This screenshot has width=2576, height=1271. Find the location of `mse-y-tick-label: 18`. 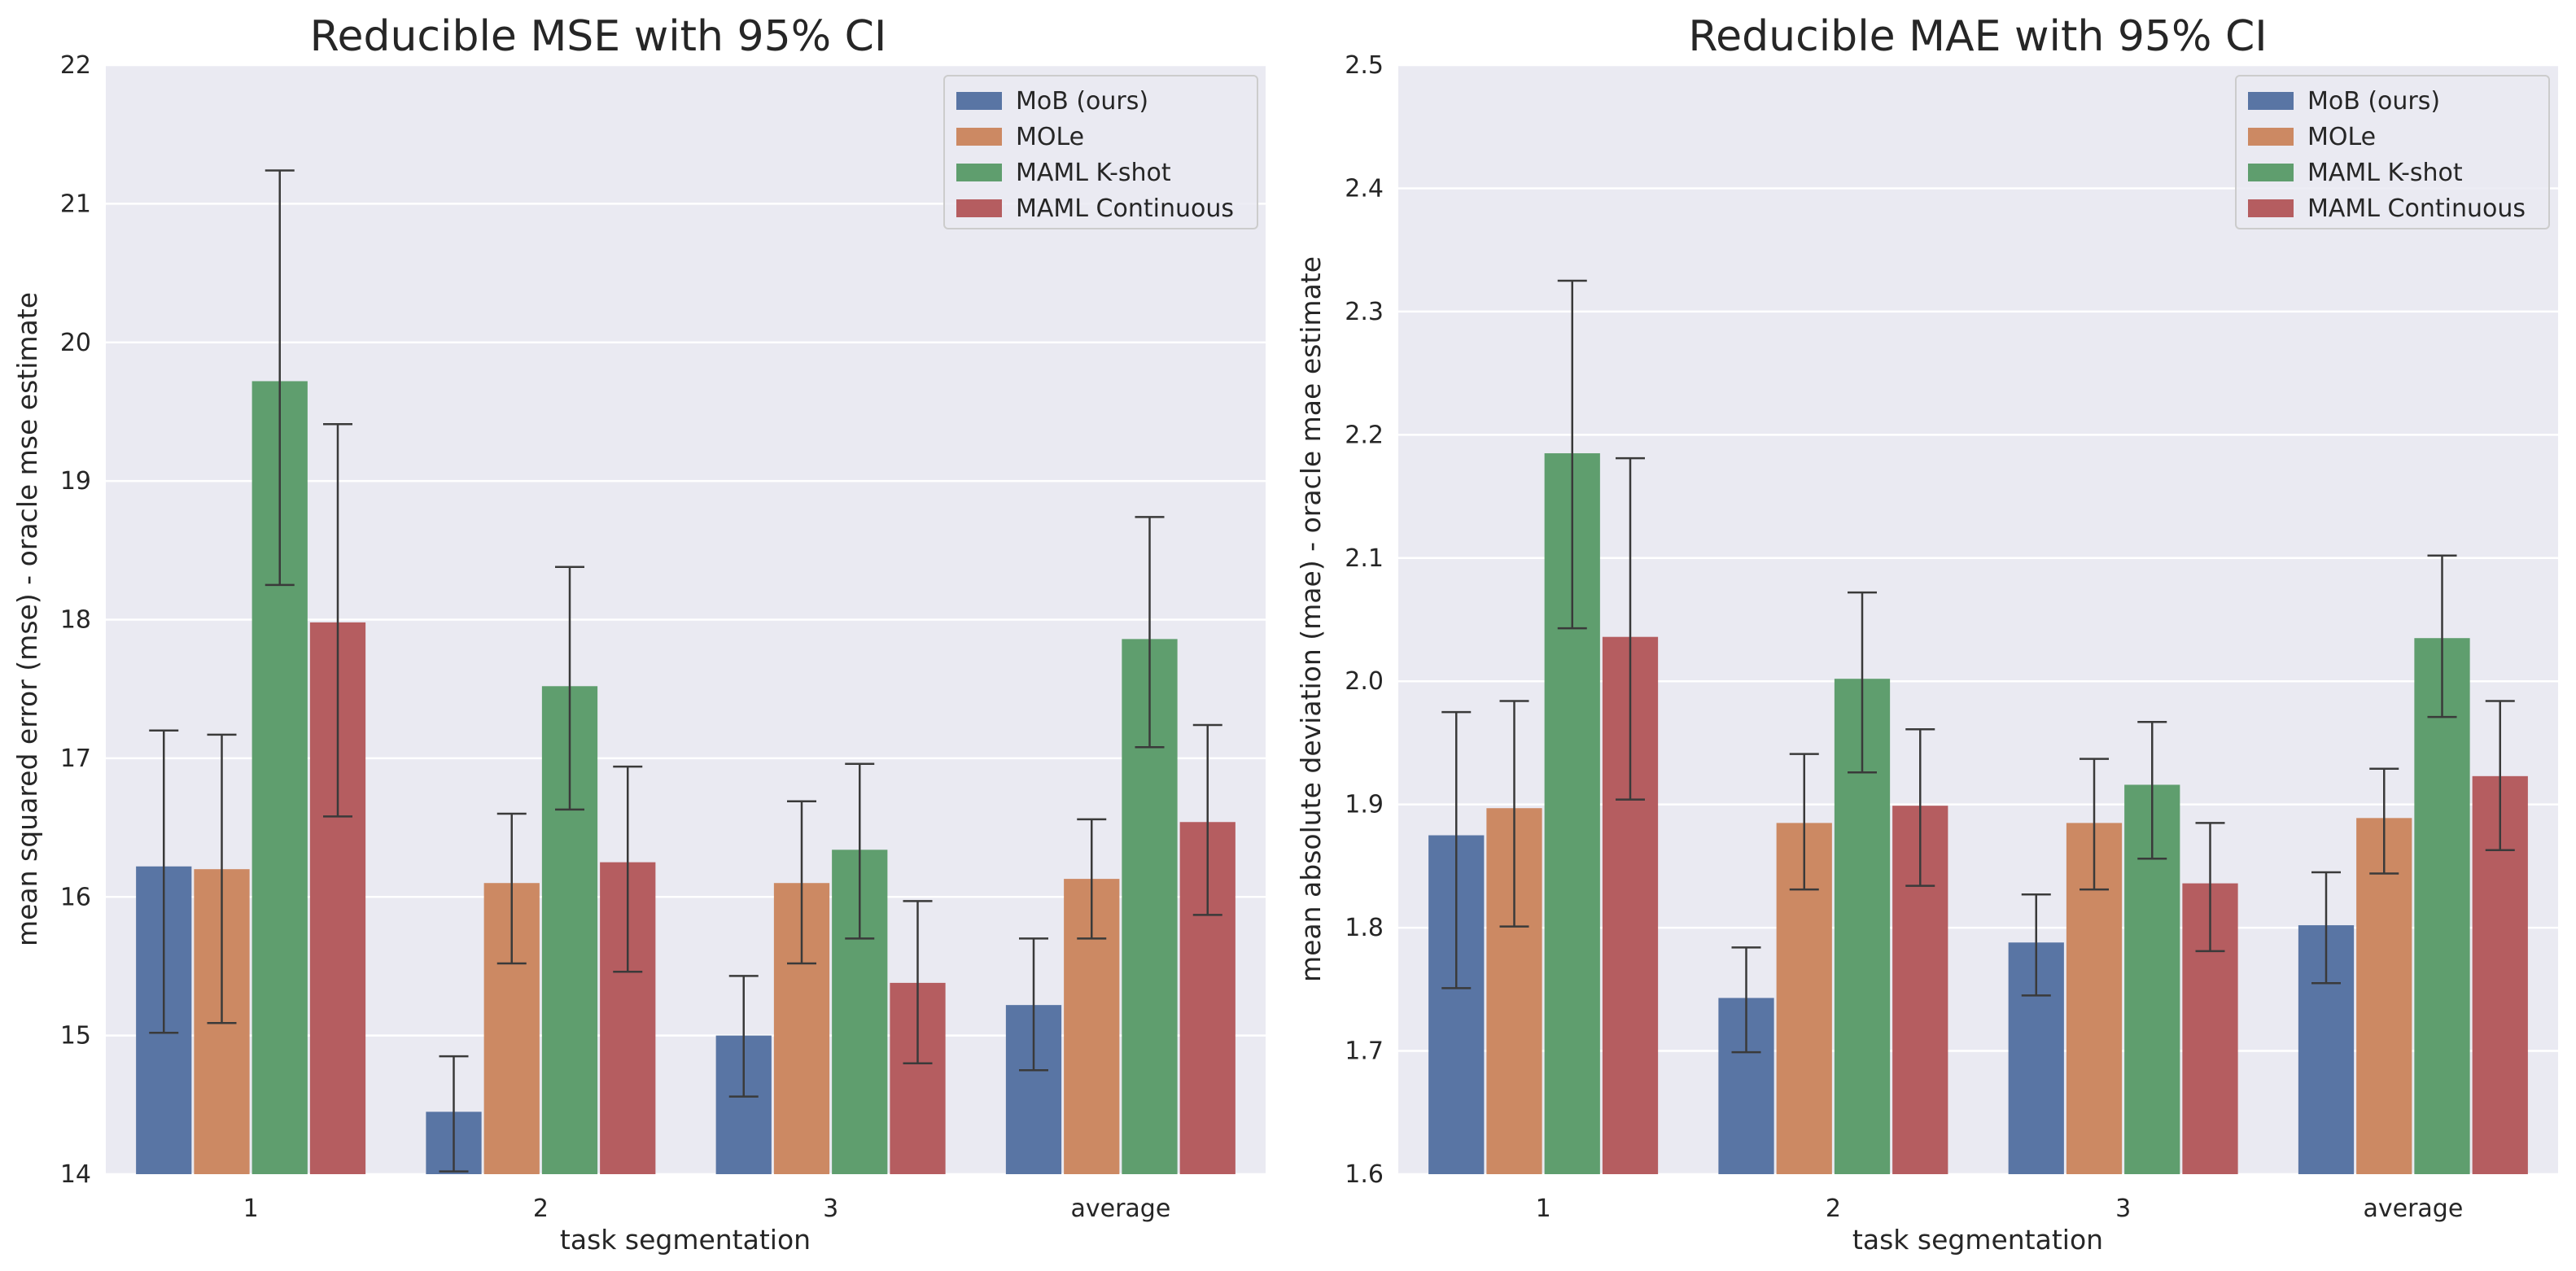

mse-y-tick-label: 18 is located at coordinates (75, 620).